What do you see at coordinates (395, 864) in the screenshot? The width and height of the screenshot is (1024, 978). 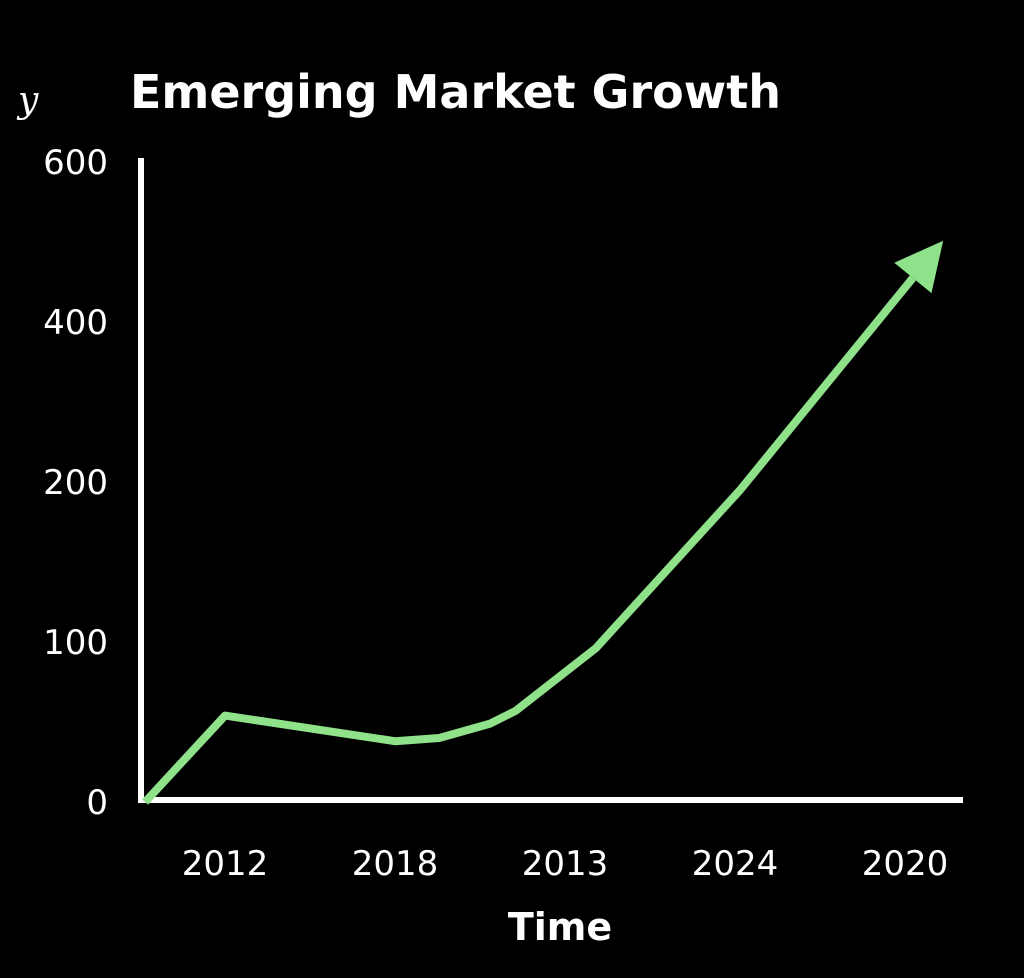 I see `x-tick-label: 2018` at bounding box center [395, 864].